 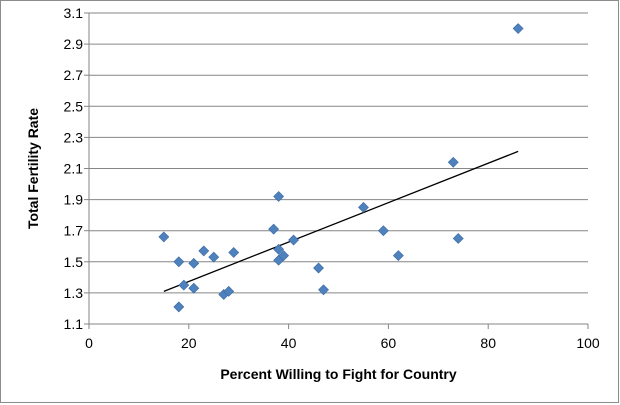 What do you see at coordinates (74, 293) in the screenshot?
I see `y-tick-label: 1.3` at bounding box center [74, 293].